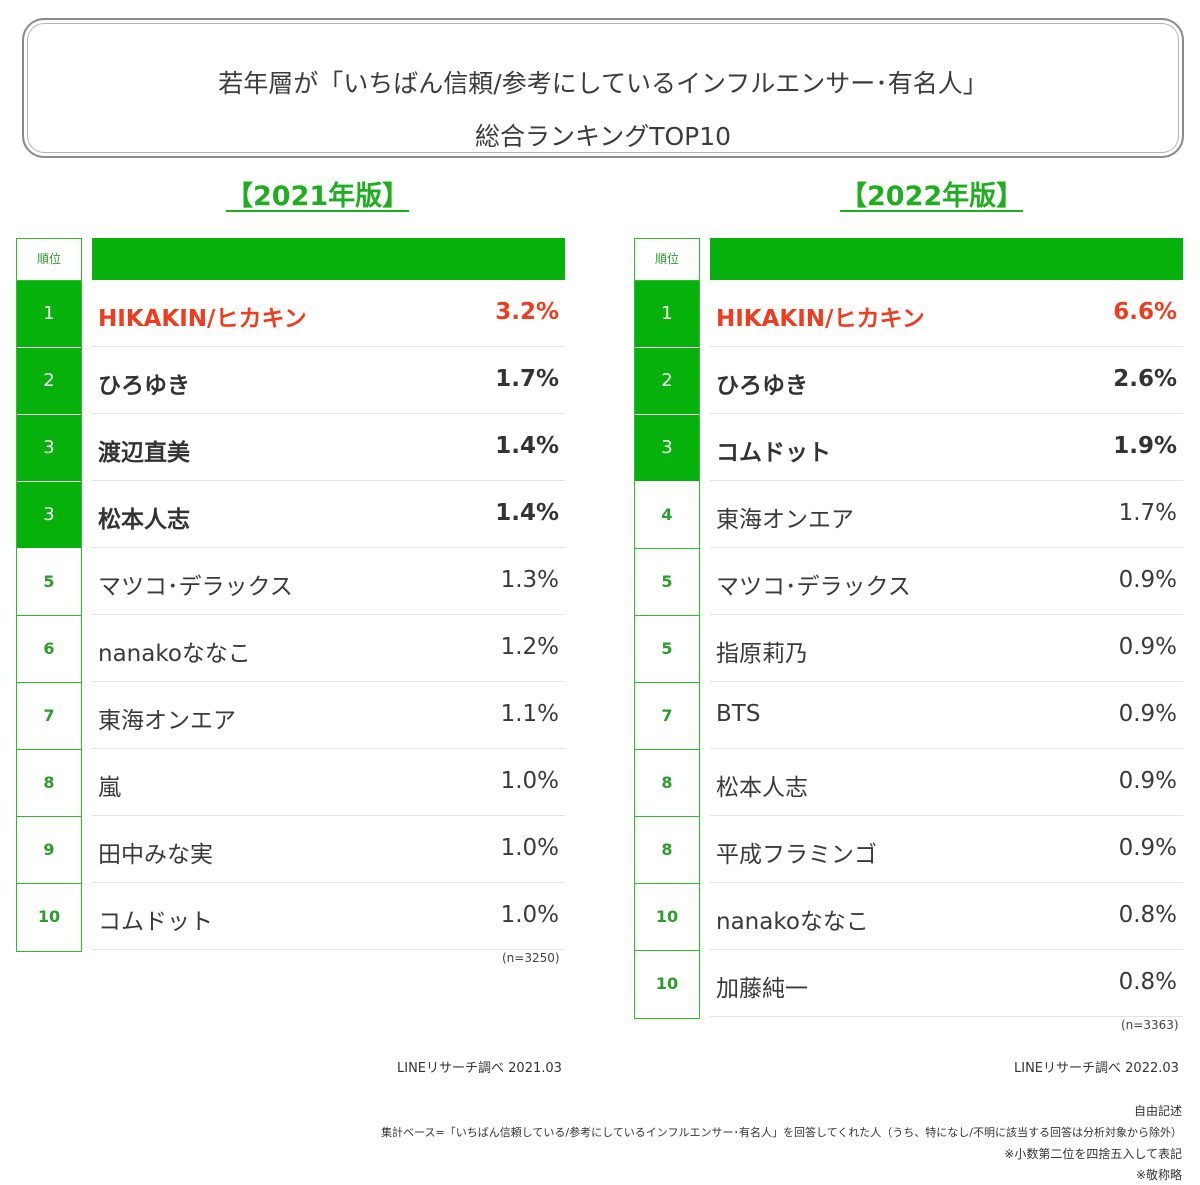 The height and width of the screenshot is (1185, 1200). Describe the element at coordinates (49, 649) in the screenshot. I see `rank-cell: 6` at that location.